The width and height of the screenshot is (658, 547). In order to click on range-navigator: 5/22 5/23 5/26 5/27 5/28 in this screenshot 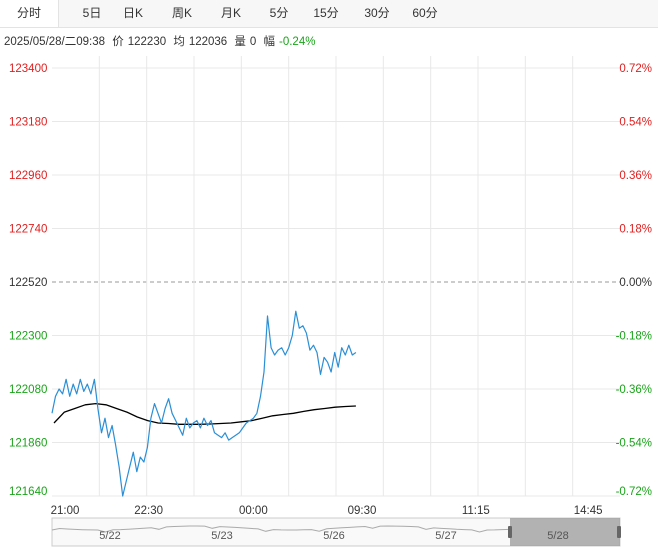, I will do `click(336, 532)`.